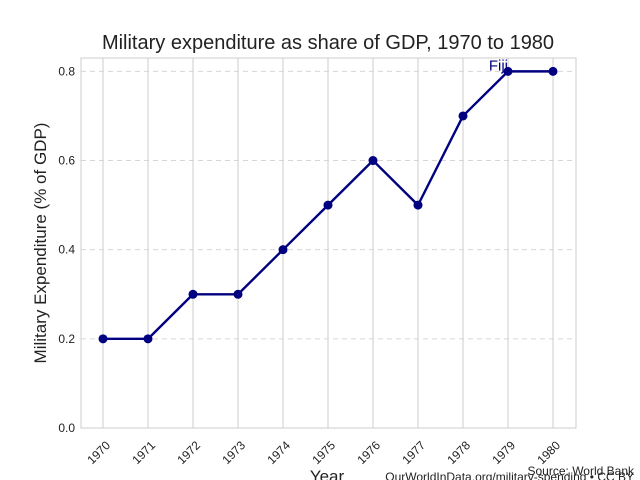 The image size is (640, 480). Describe the element at coordinates (581, 471) in the screenshot. I see `source-note: Source: World Bank` at that location.